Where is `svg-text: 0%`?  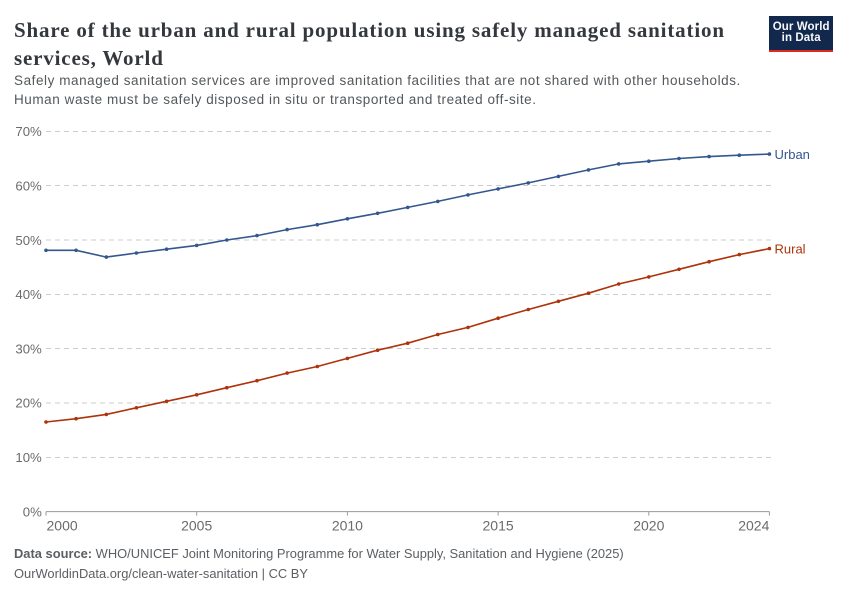
svg-text: 0% is located at coordinates (32, 511).